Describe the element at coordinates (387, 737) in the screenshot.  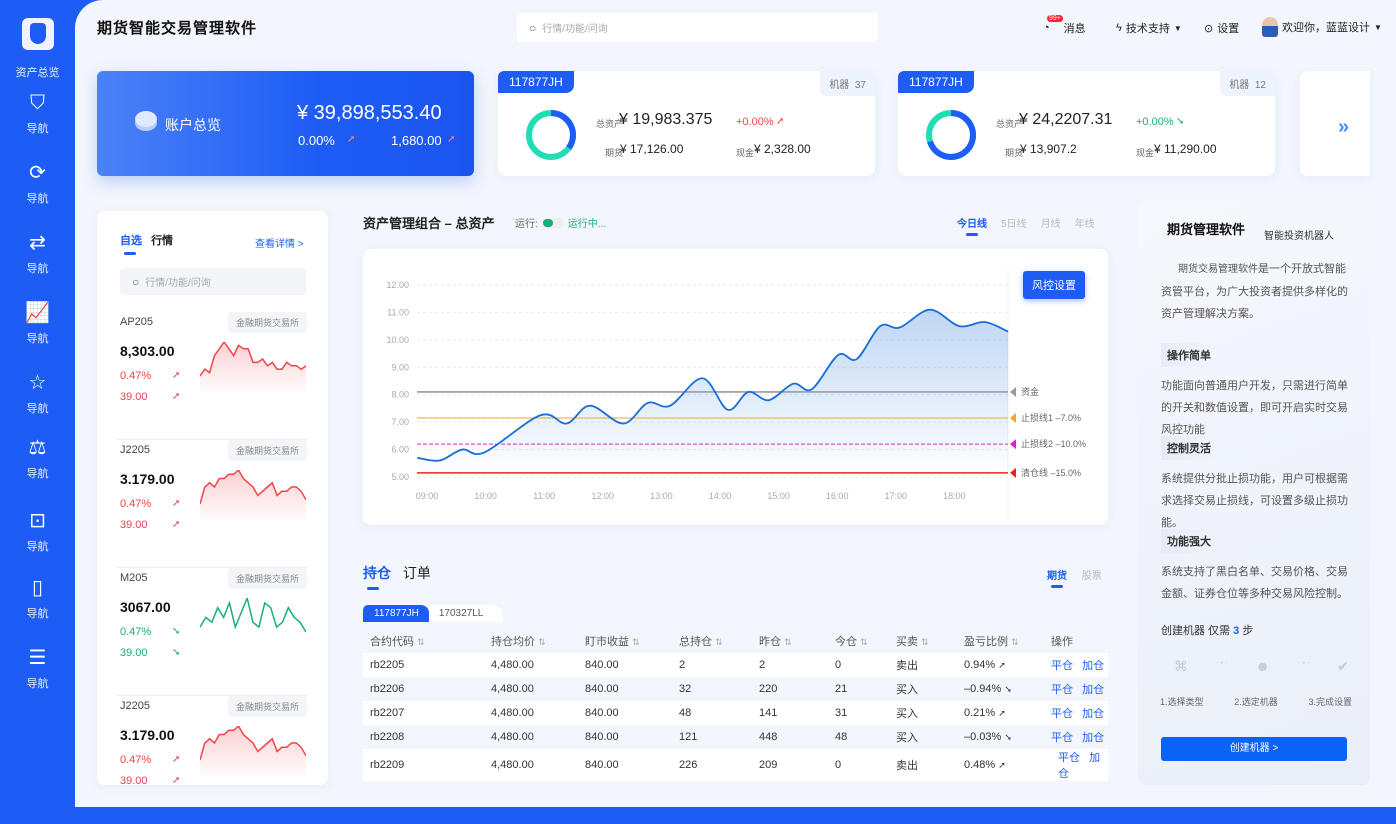
I see `cell-code: rb2208` at that location.